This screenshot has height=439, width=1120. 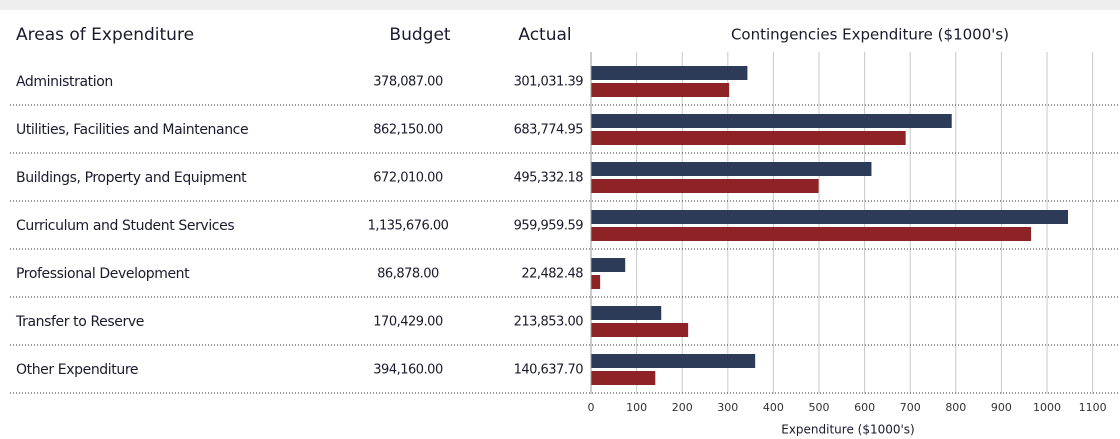 I want to click on table-cell: 495,332.18, so click(x=549, y=178).